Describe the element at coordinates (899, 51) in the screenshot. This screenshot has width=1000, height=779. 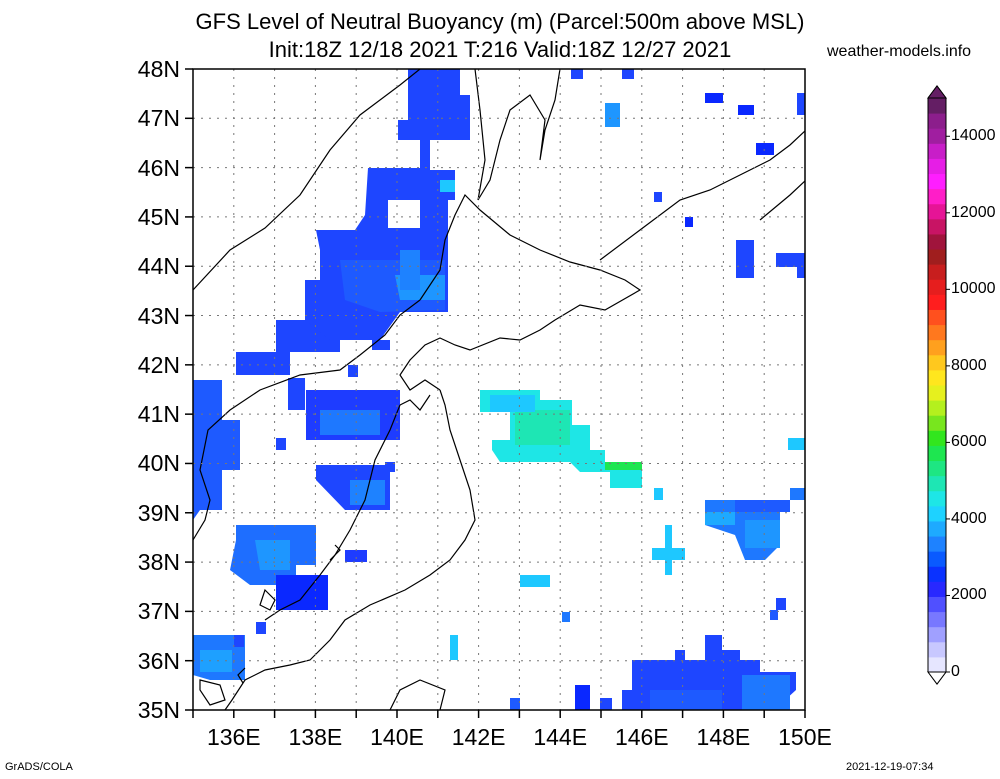
I see `site-credit: weather-models.info` at that location.